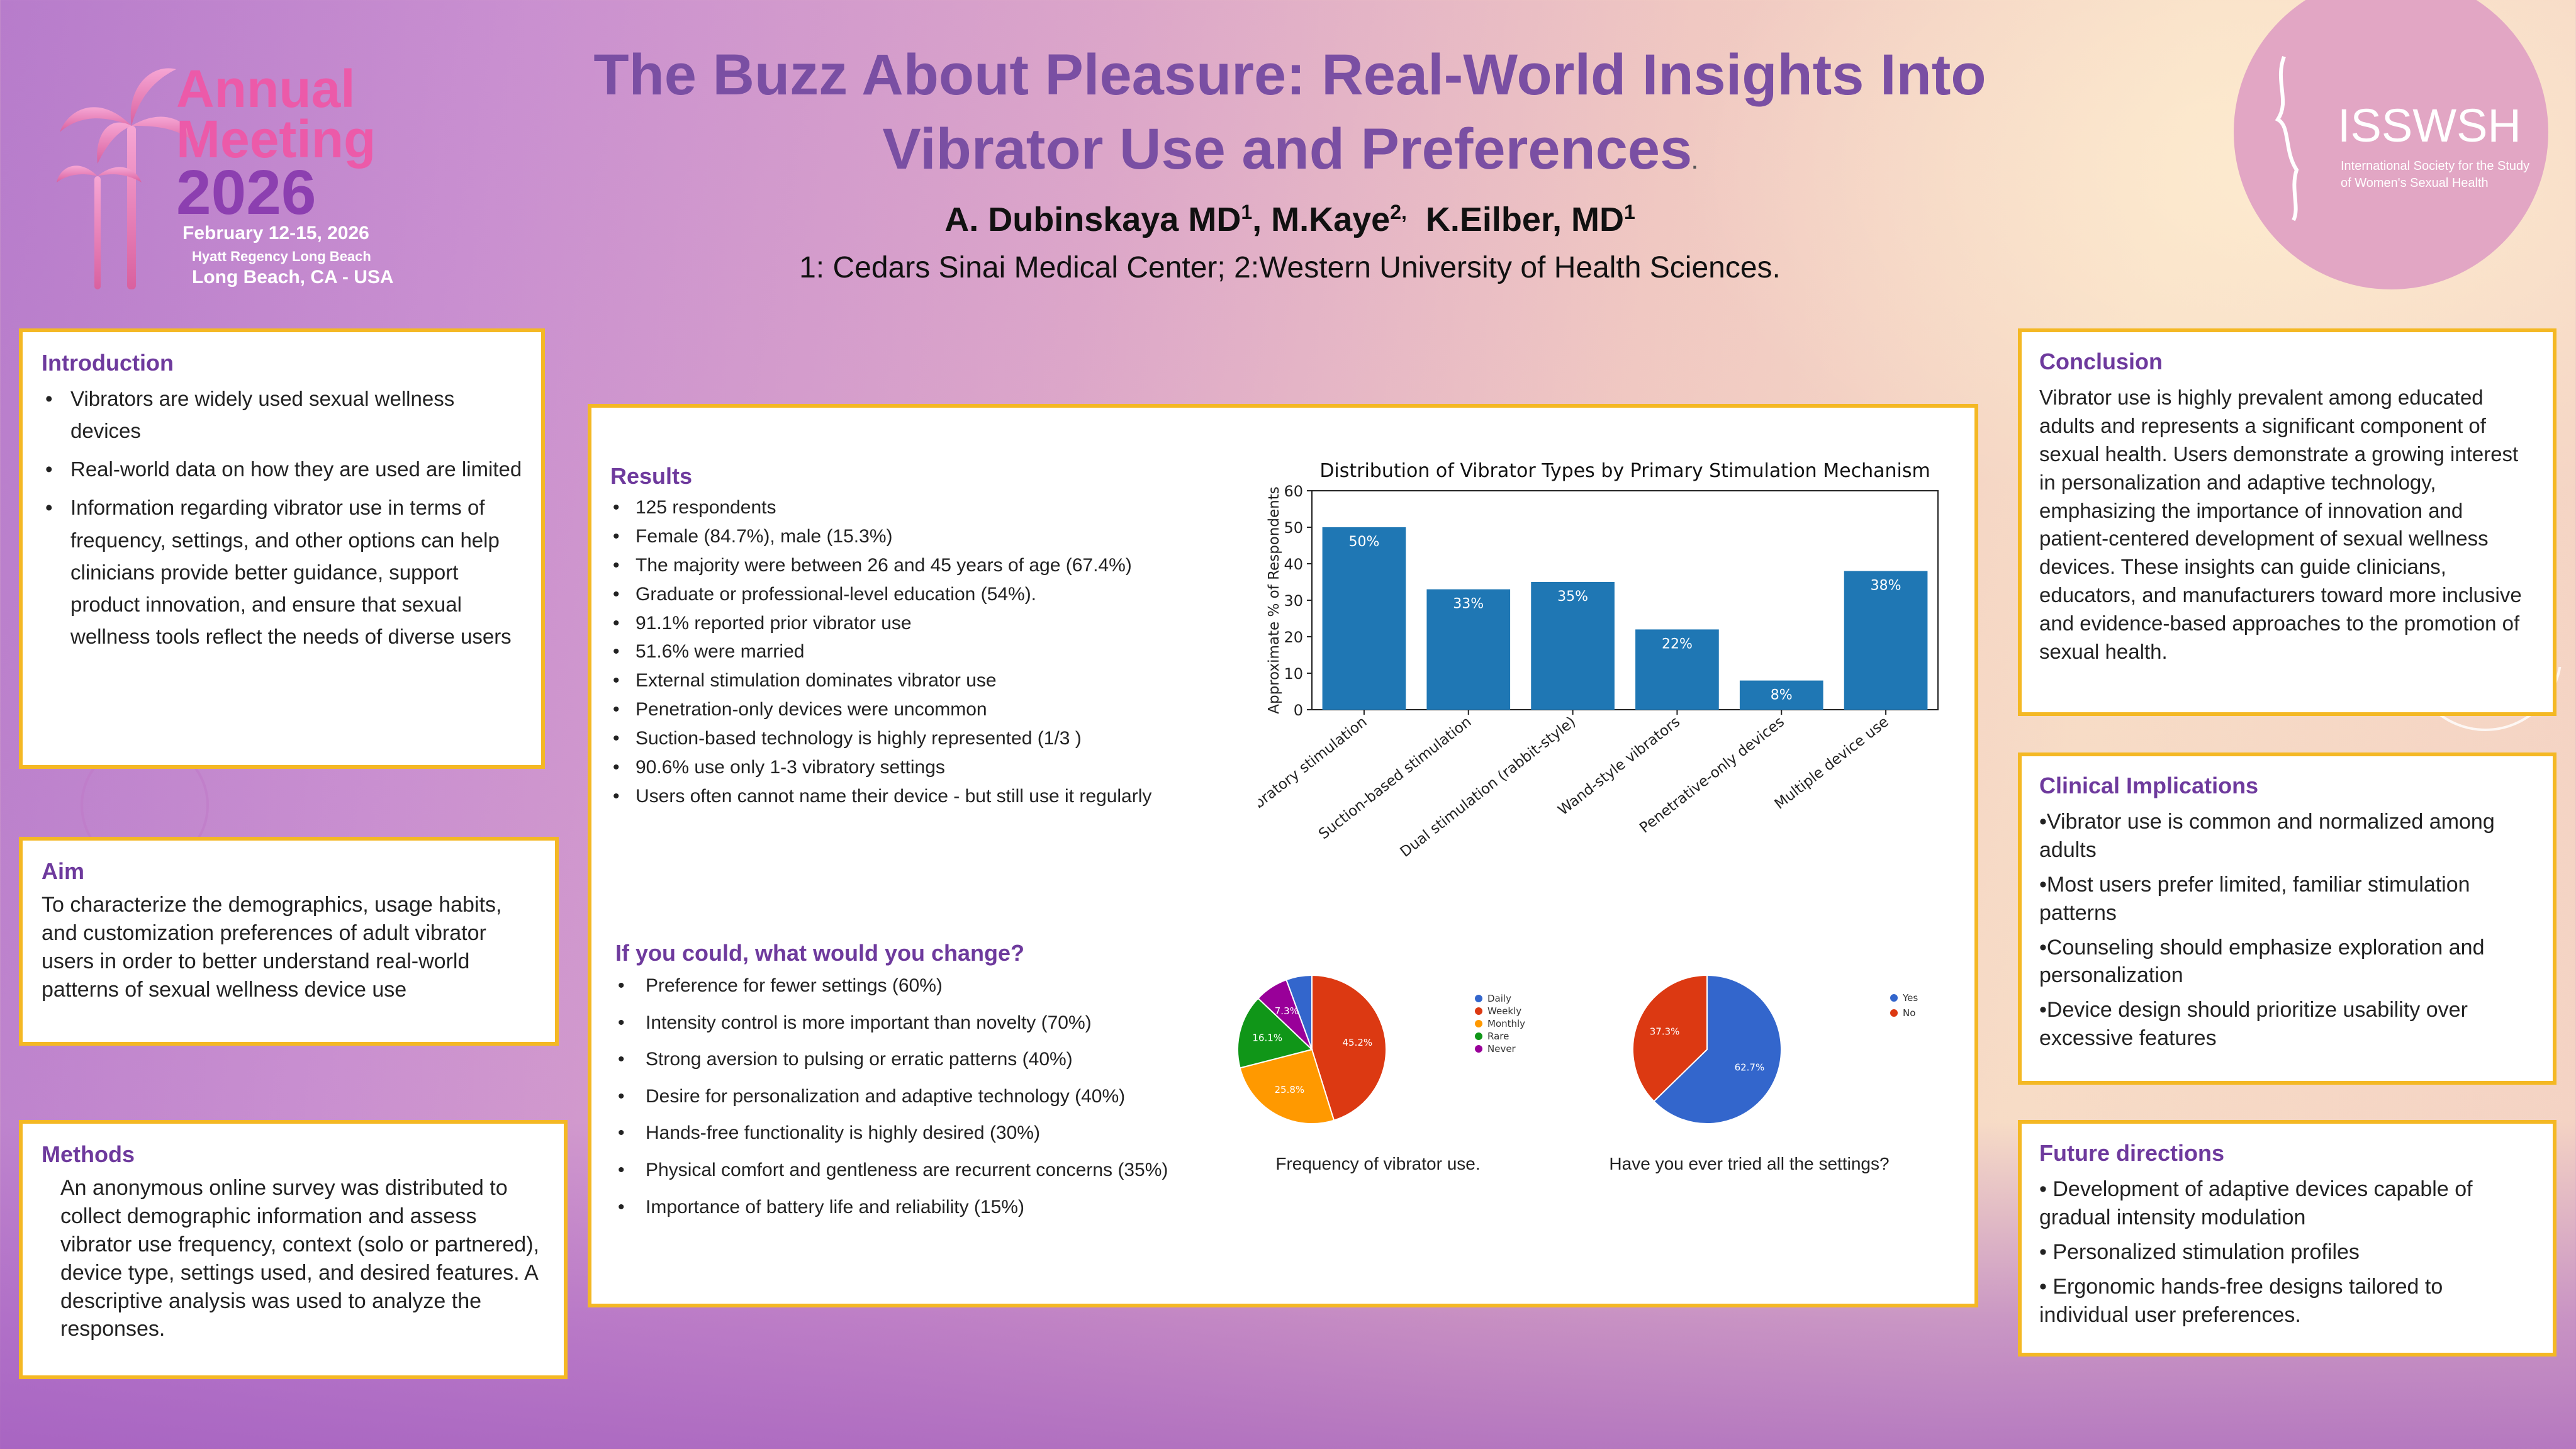 The image size is (2576, 1449). I want to click on logo-meeting: Meeting, so click(276, 139).